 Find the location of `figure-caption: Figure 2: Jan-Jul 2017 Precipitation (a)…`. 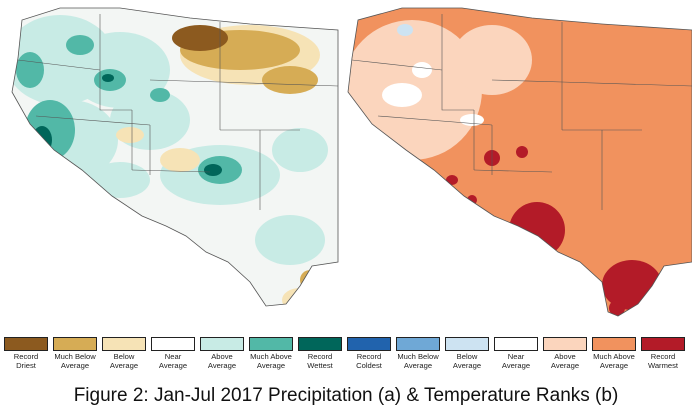

figure-caption: Figure 2: Jan-Jul 2017 Precipitation (a)… is located at coordinates (346, 395).